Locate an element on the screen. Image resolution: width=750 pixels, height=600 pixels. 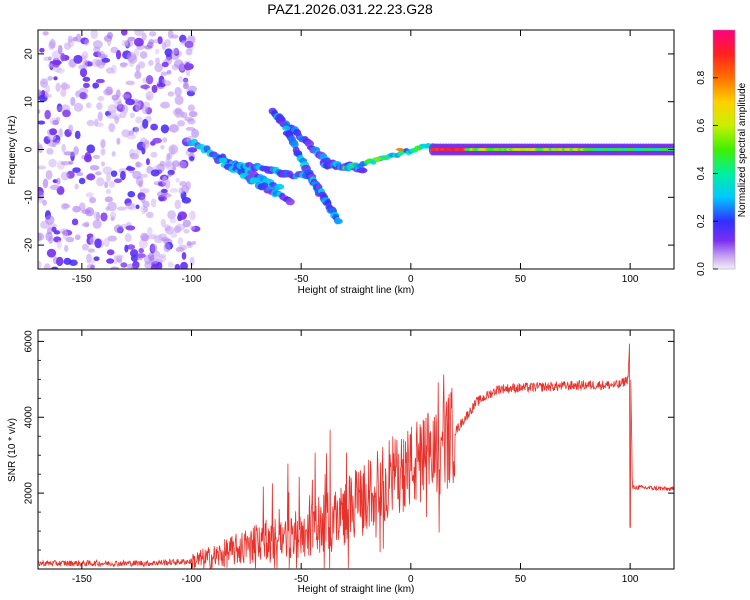
spectrogram-y-tick-label: -10 is located at coordinates (29, 197).